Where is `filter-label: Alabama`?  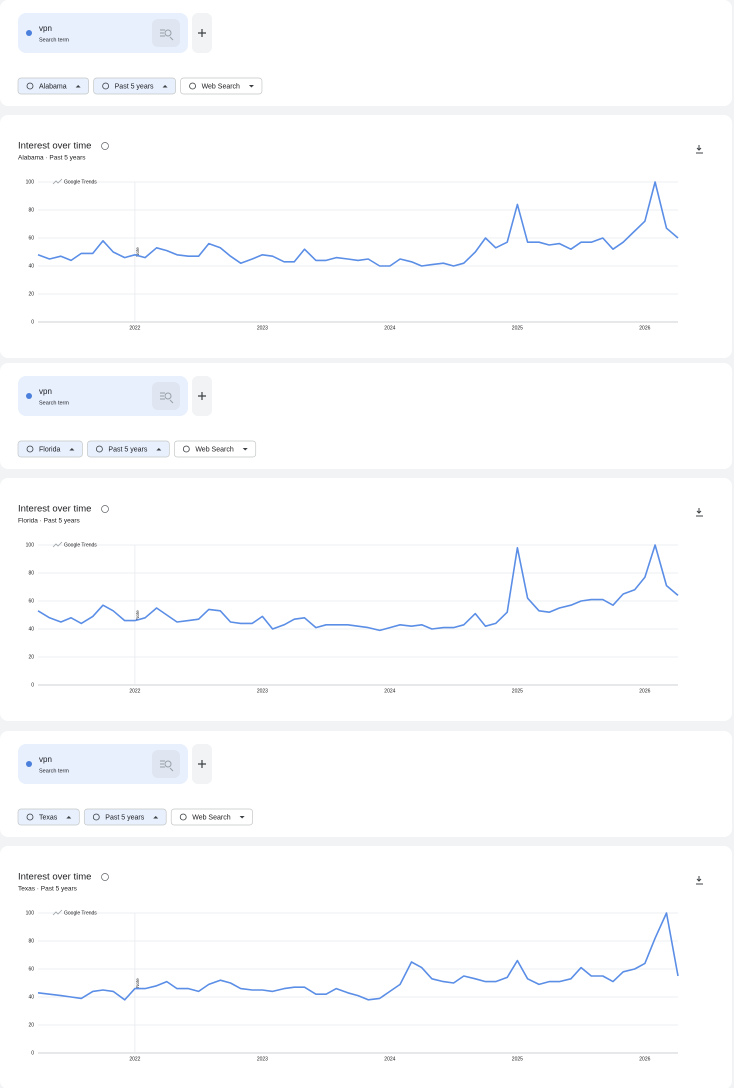 filter-label: Alabama is located at coordinates (53, 86).